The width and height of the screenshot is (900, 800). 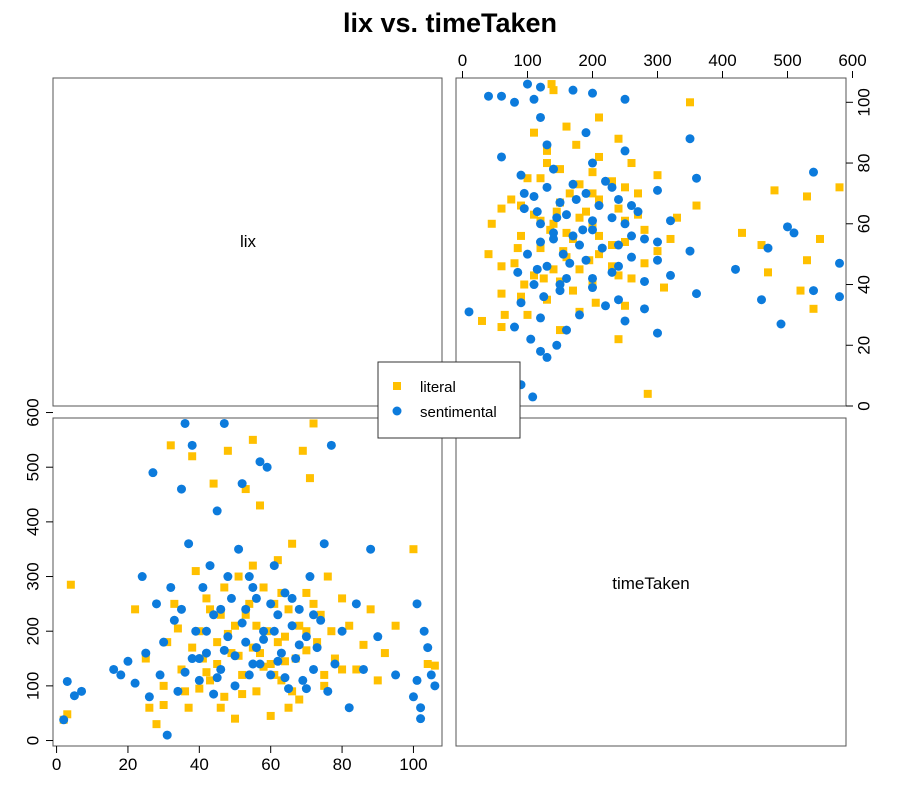 I want to click on tr-y-tick-label-0: 0, so click(x=864, y=405).